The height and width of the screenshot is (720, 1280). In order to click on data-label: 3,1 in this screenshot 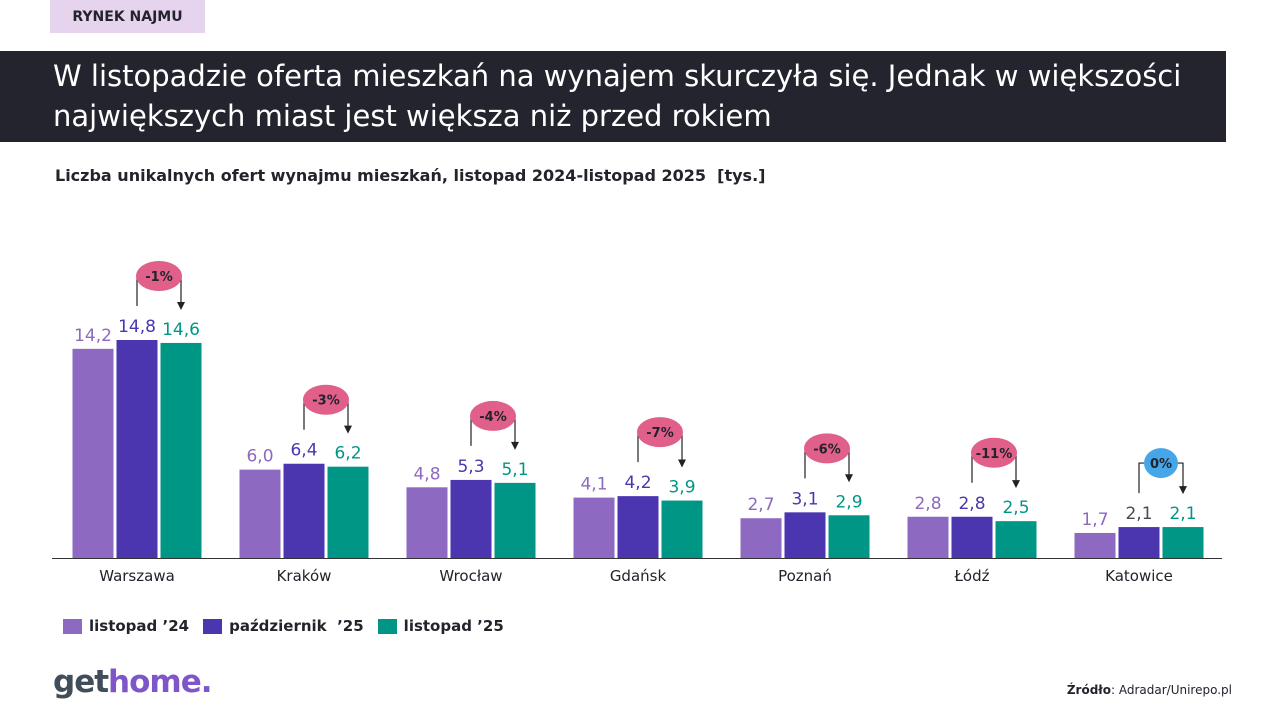, I will do `click(804, 499)`.